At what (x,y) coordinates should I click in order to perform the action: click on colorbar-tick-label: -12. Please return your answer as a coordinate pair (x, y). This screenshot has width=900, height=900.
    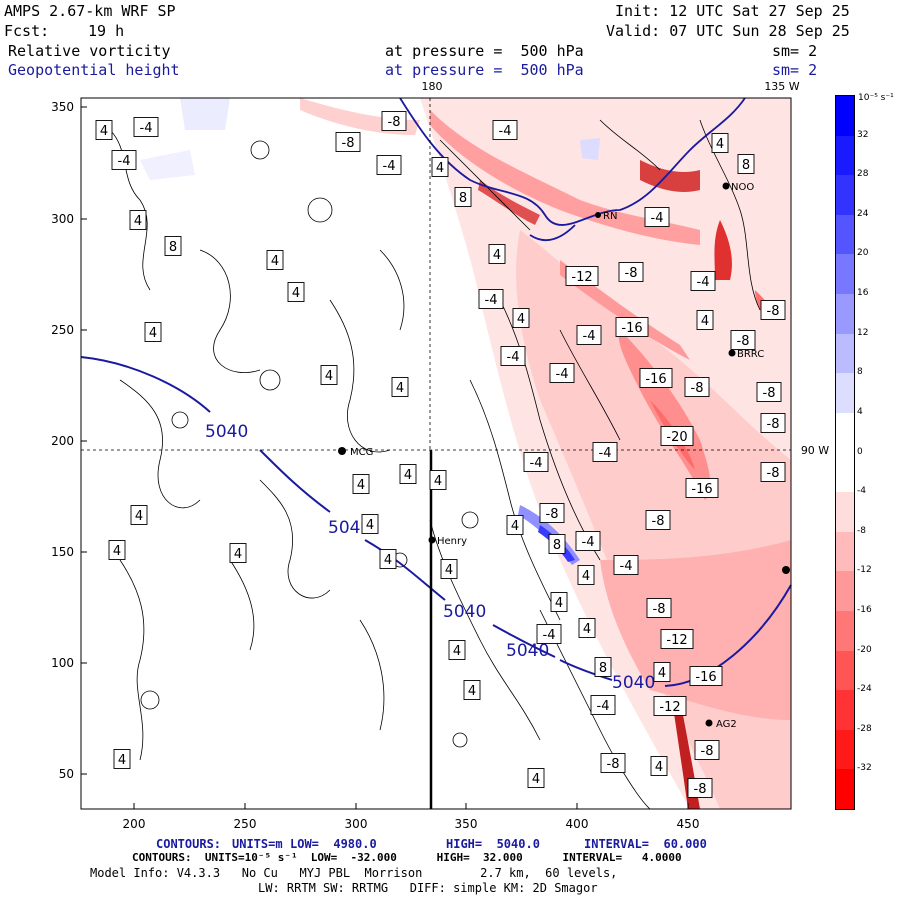
    Looking at the image, I should click on (864, 570).